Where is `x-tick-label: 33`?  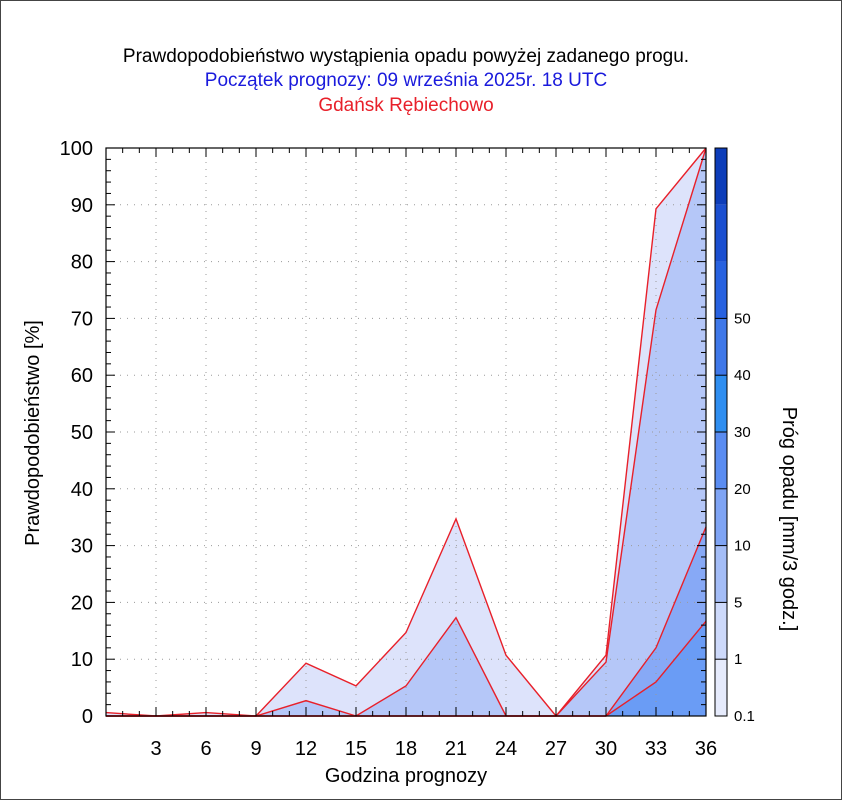 x-tick-label: 33 is located at coordinates (656, 749).